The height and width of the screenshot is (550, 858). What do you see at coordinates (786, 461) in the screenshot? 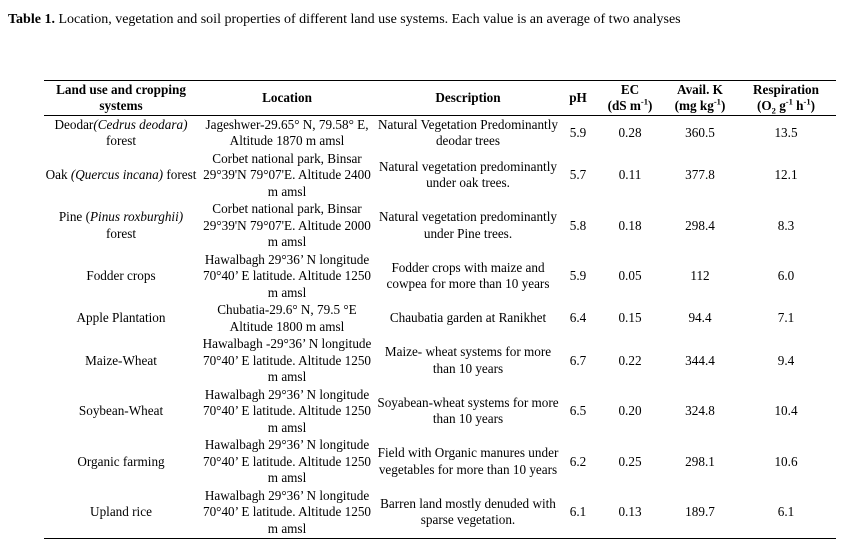
I see `cell-respiration: 10.6` at bounding box center [786, 461].